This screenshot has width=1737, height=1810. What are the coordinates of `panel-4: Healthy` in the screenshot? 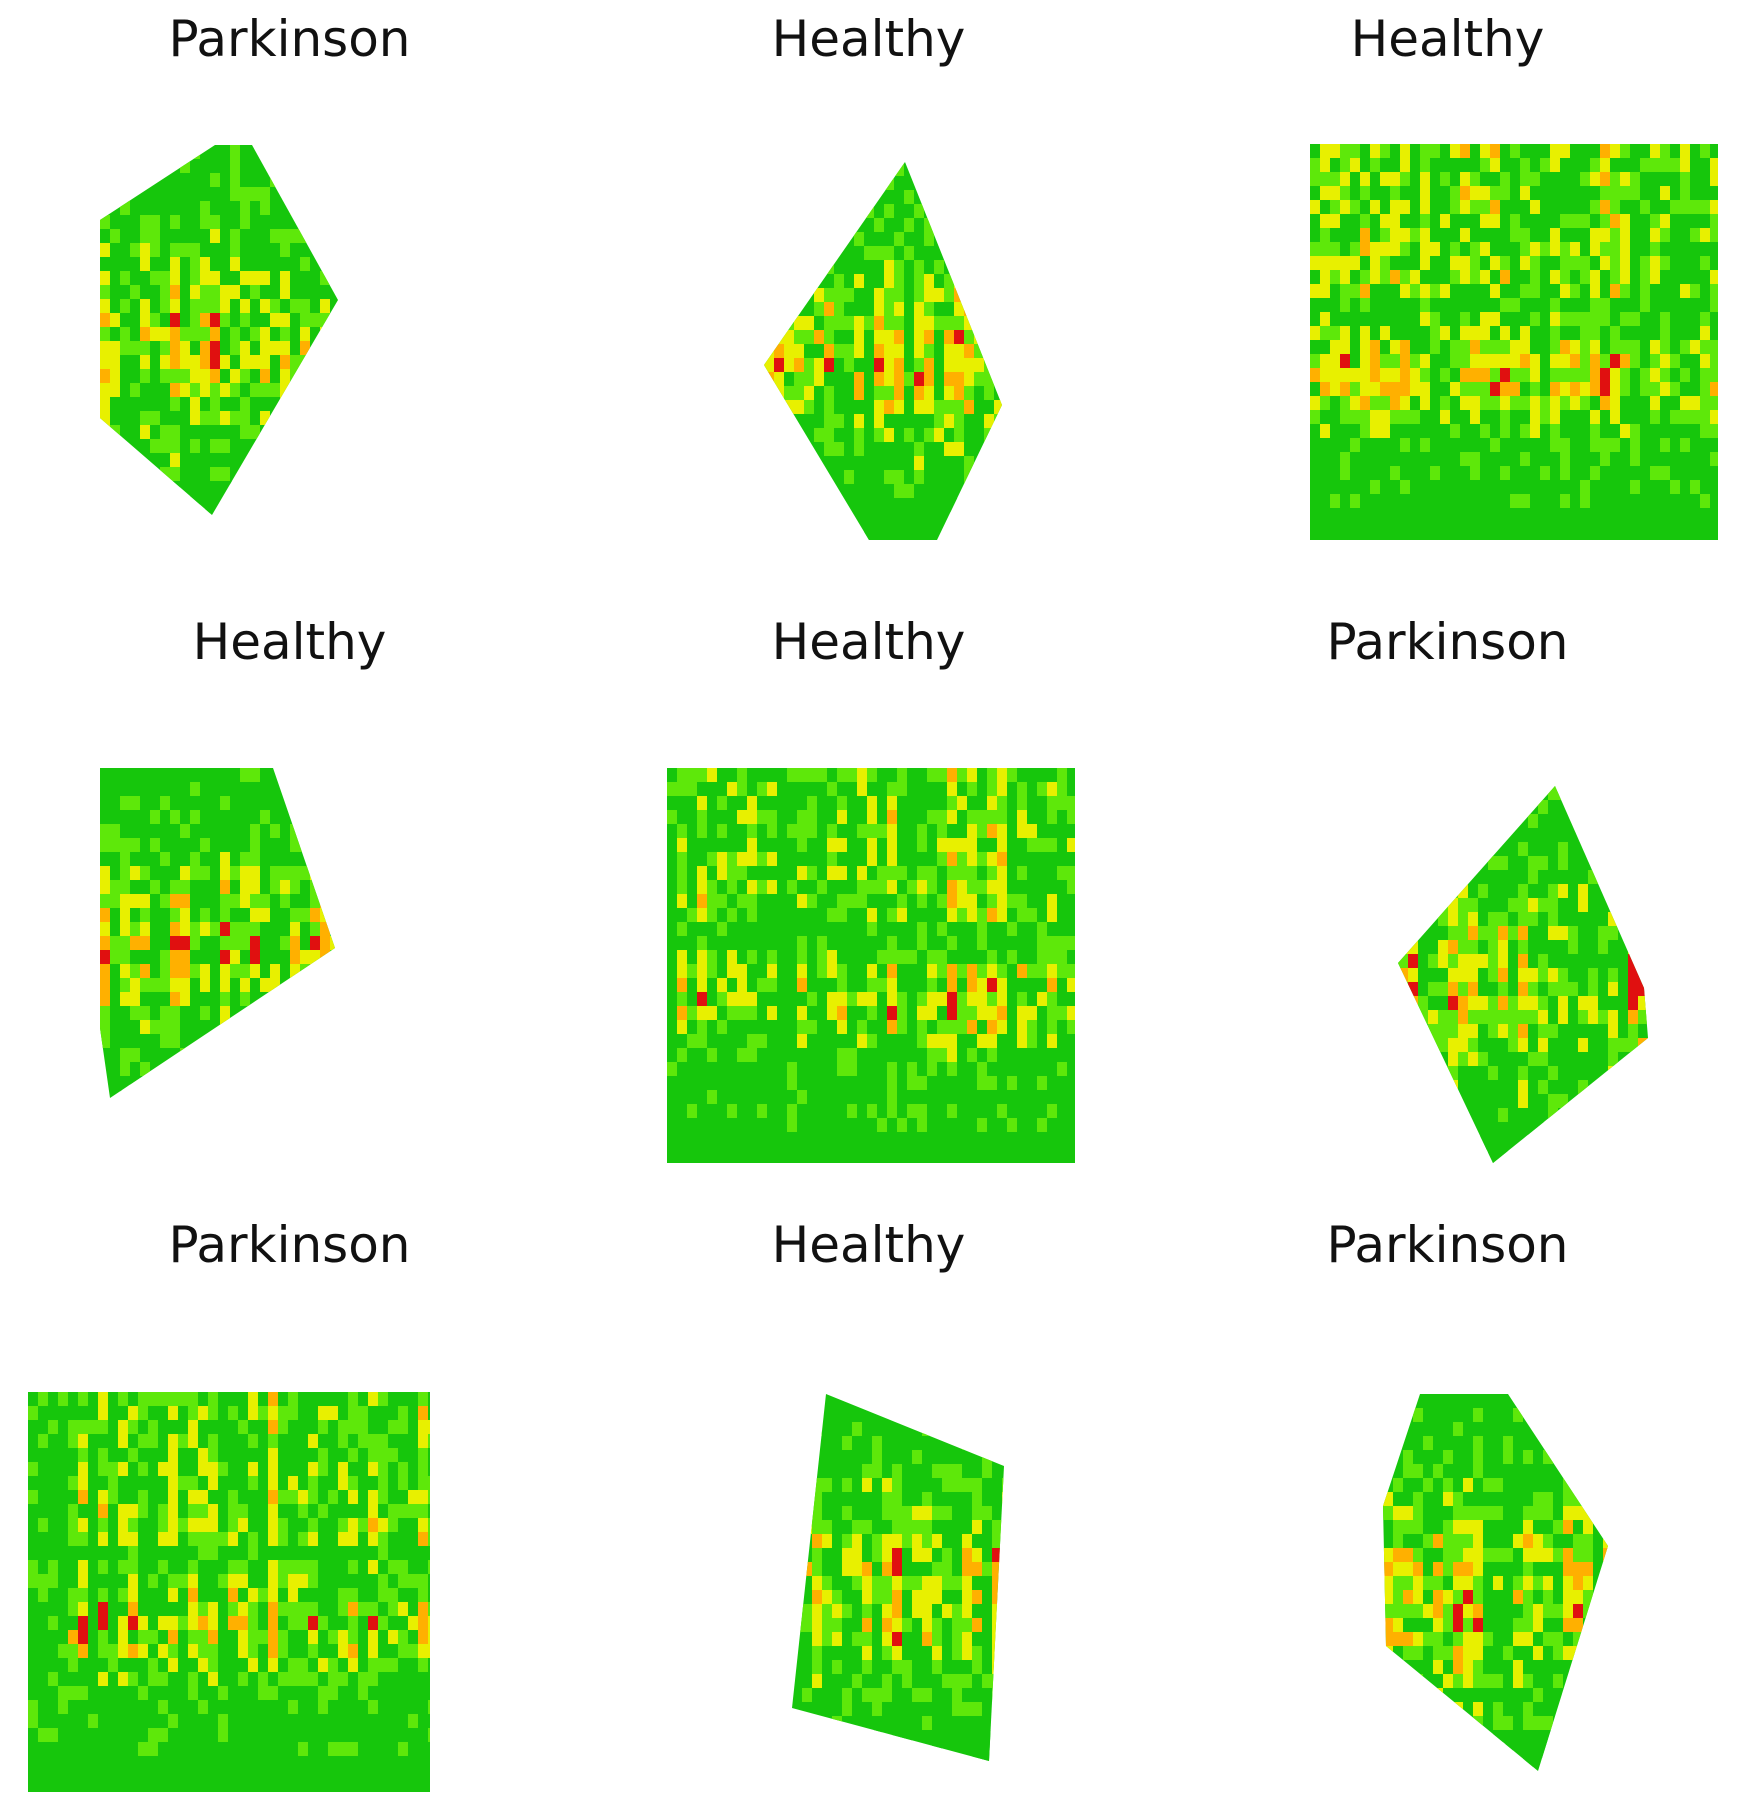 It's located at (289, 904).